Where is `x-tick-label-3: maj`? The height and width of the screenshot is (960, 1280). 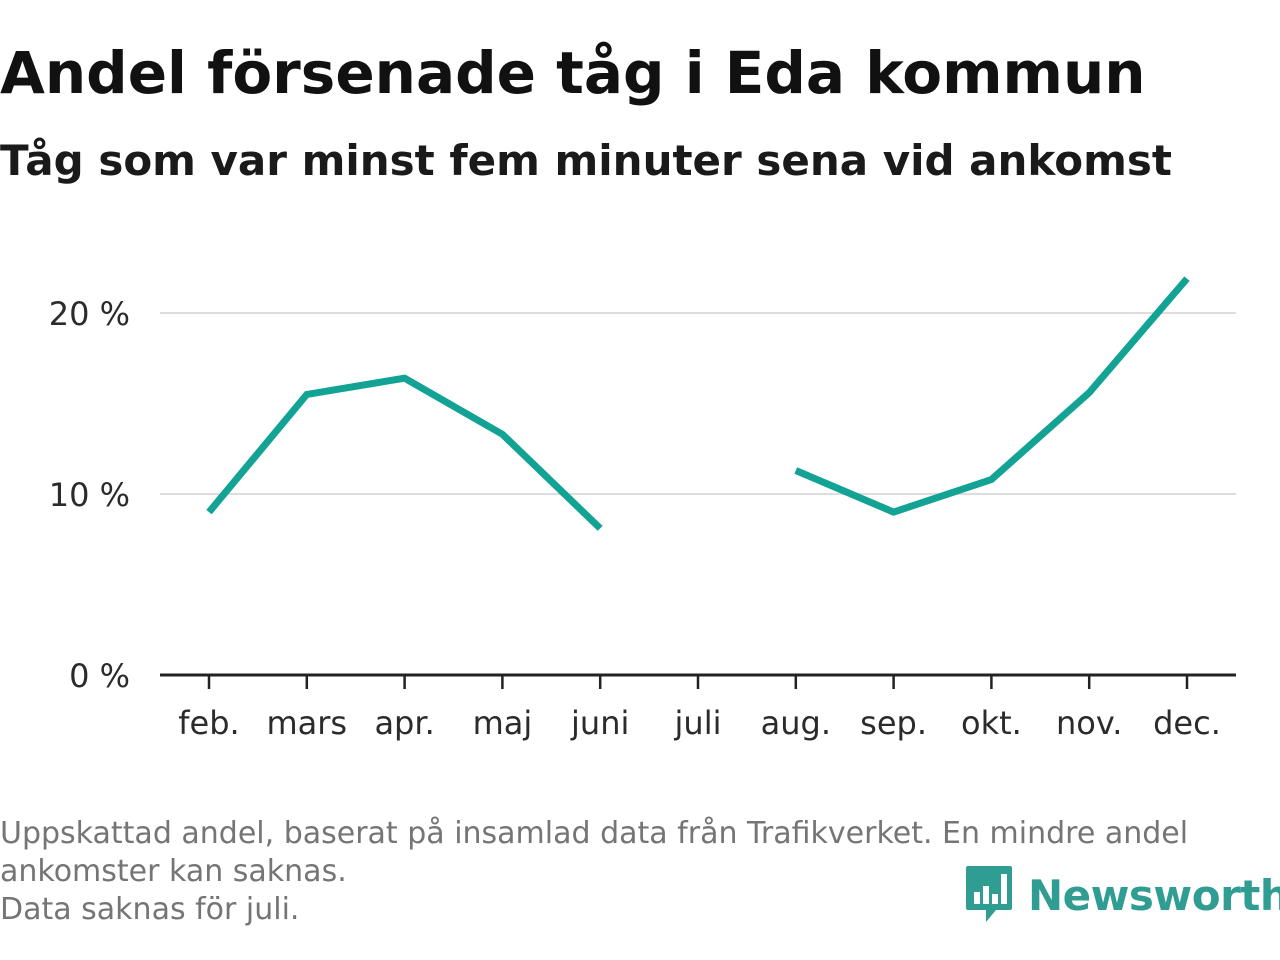 x-tick-label-3: maj is located at coordinates (503, 723).